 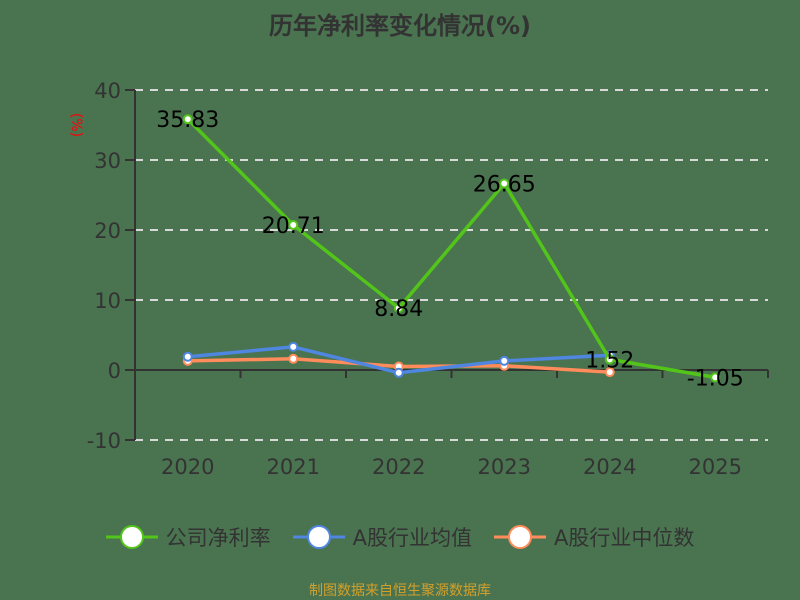 What do you see at coordinates (412, 538) in the screenshot?
I see `legend-label: A股行业均值` at bounding box center [412, 538].